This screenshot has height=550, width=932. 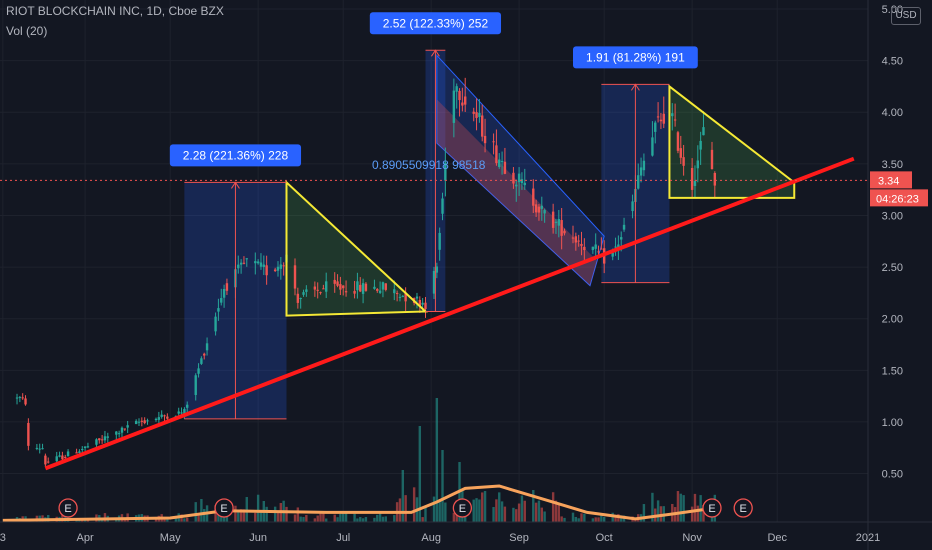 What do you see at coordinates (892, 268) in the screenshot?
I see `y-tick-label: 2.50` at bounding box center [892, 268].